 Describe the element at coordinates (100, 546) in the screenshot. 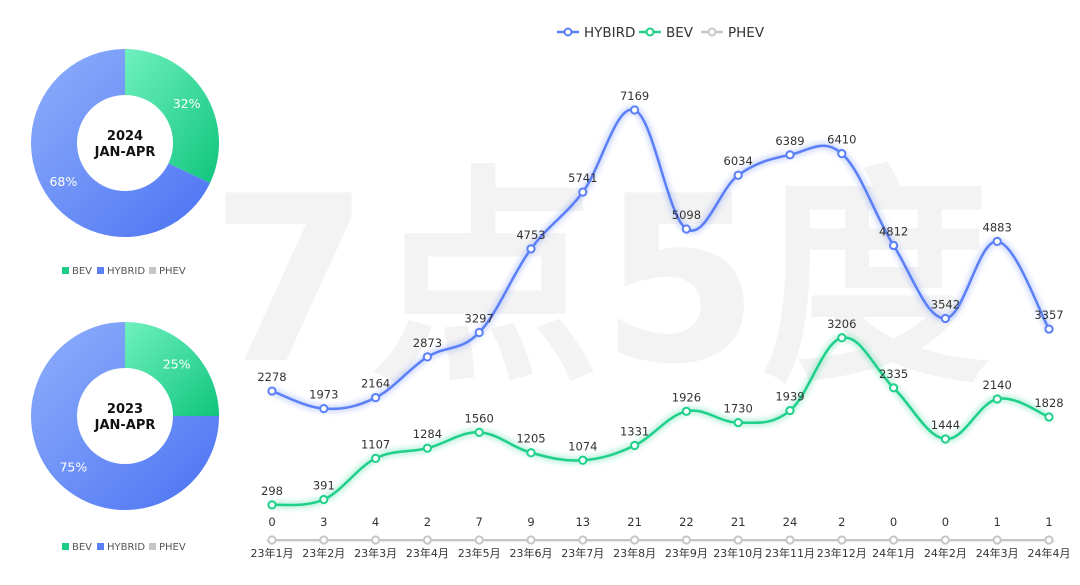

I see `donut-2023-legend-swatch-hybrid` at that location.